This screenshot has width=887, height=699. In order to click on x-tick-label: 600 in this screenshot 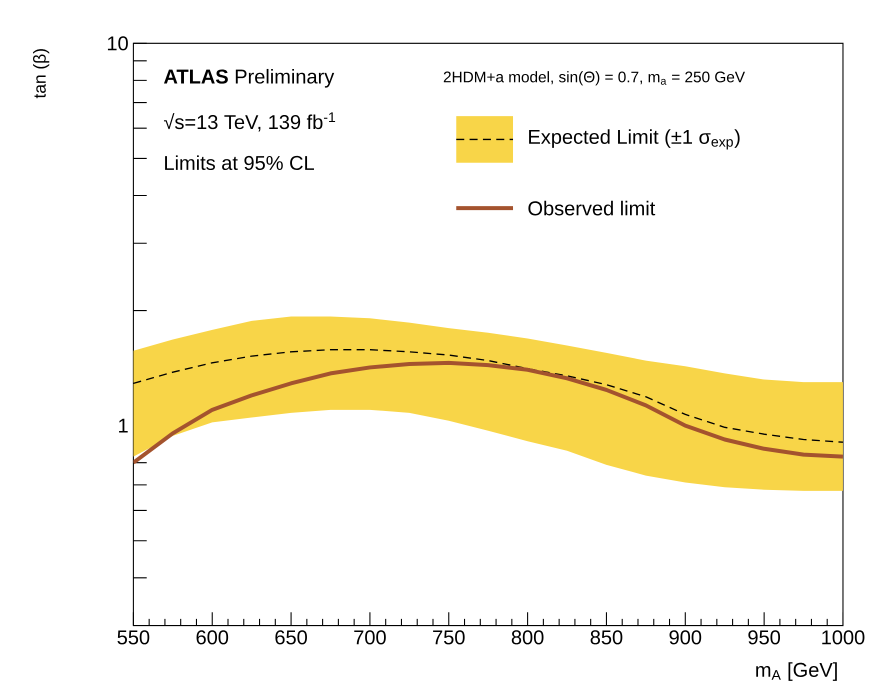, I will do `click(212, 637)`.